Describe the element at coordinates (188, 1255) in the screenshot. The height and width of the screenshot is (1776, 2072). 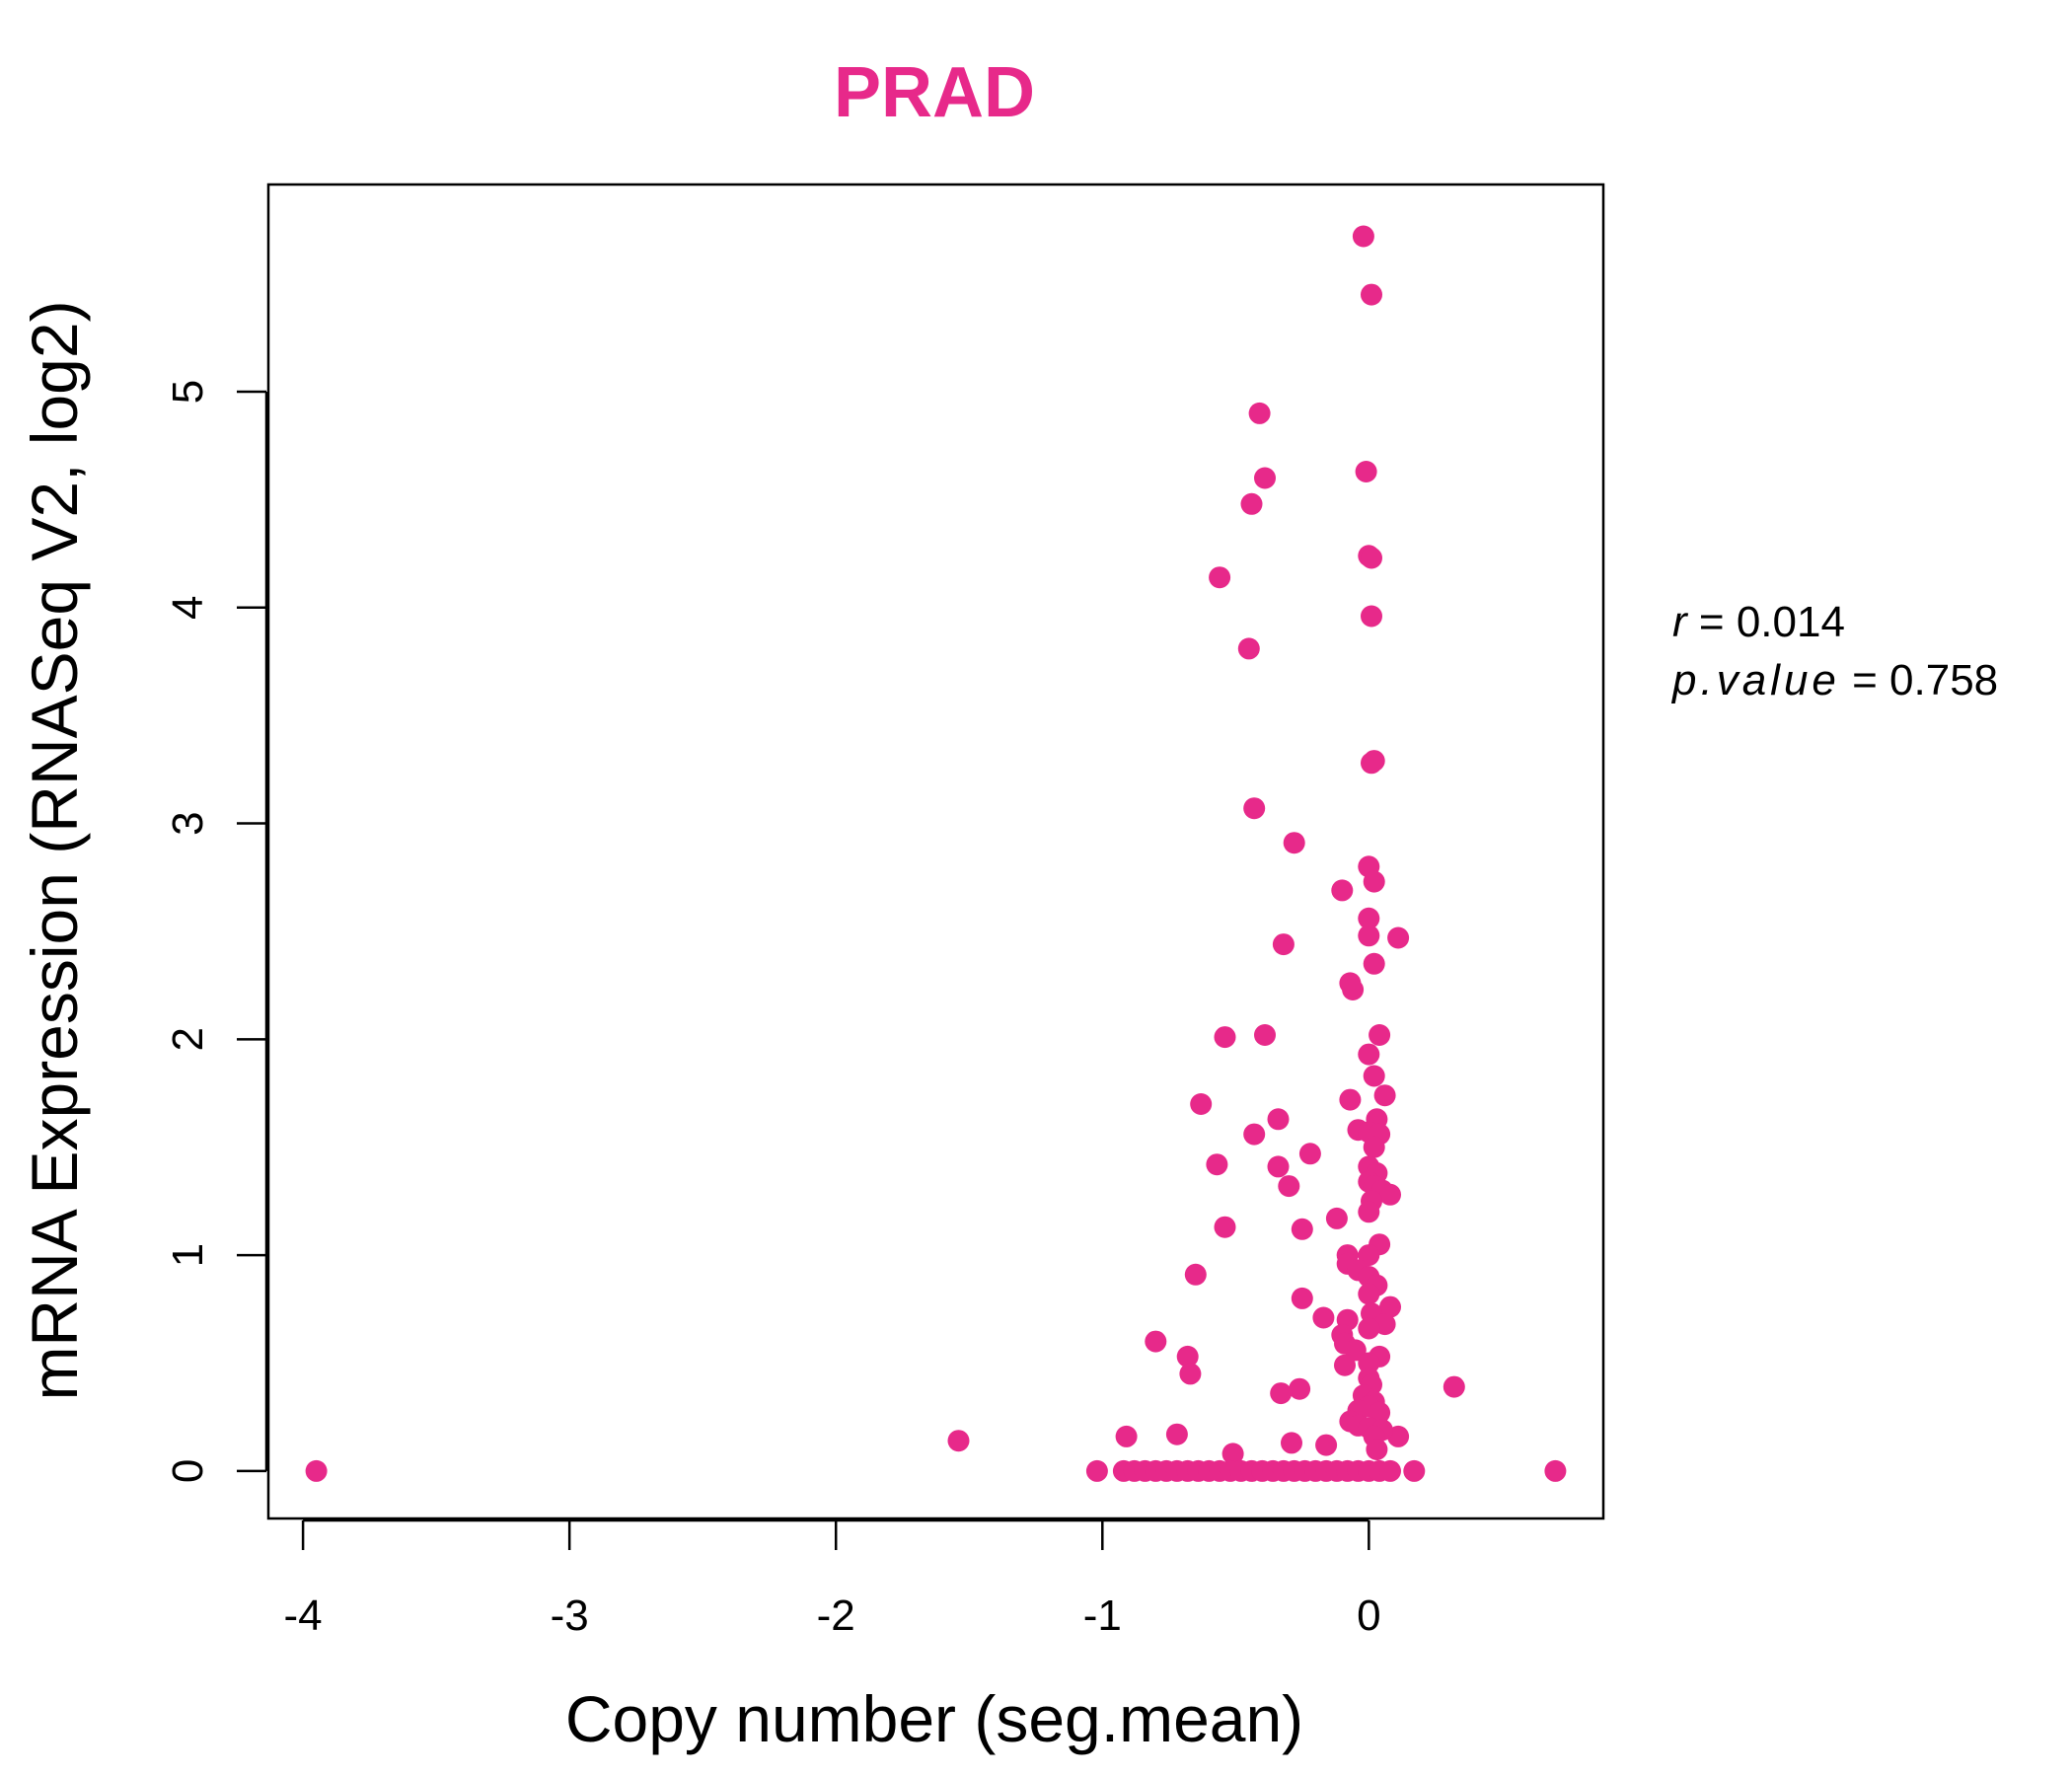
I see `y-tick-label: 1` at that location.